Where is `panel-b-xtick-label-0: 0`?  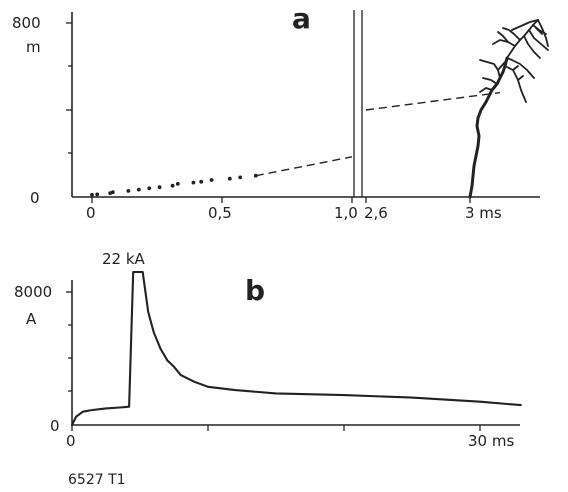 panel-b-xtick-label-0: 0 is located at coordinates (71, 441).